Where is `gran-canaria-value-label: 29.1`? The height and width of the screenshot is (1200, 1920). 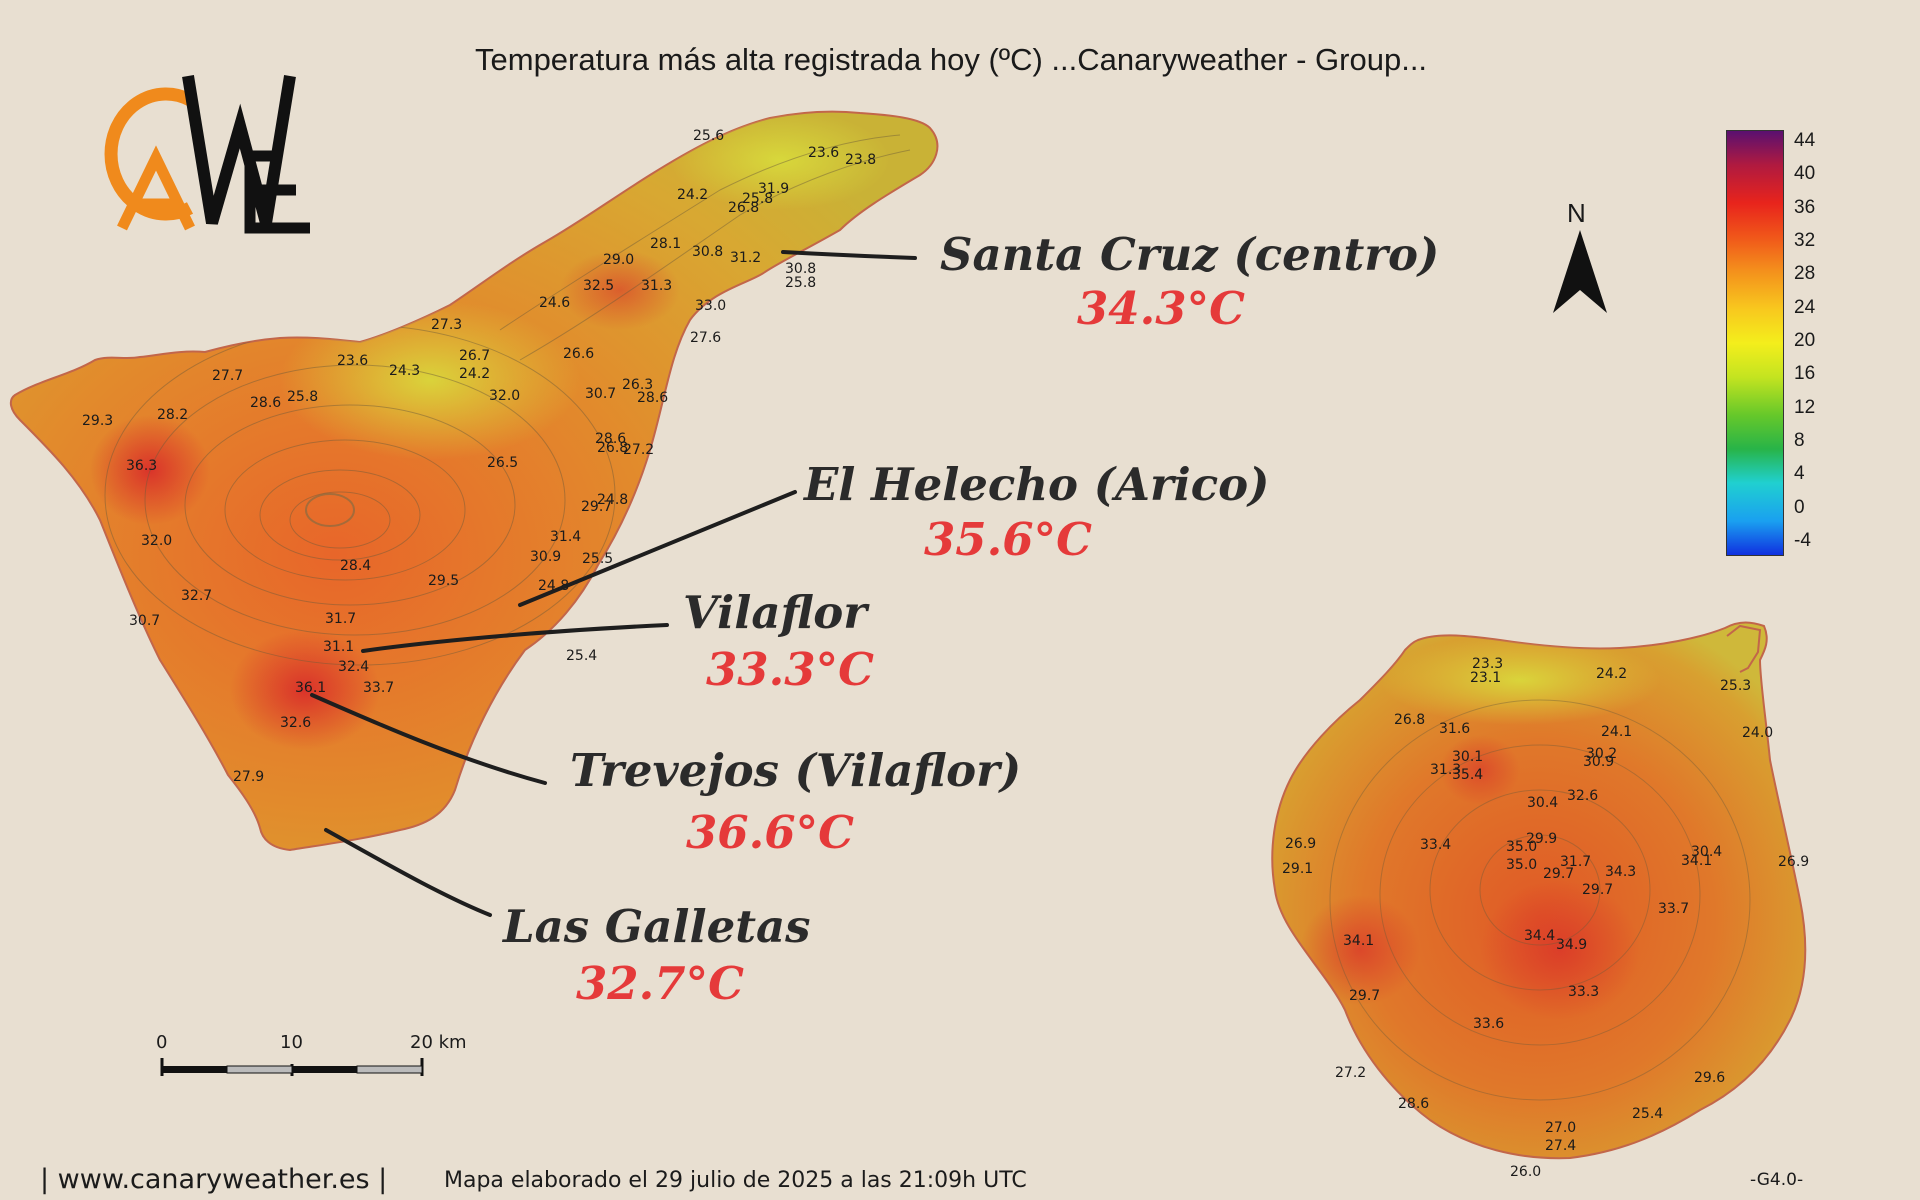 gran-canaria-value-label: 29.1 is located at coordinates (1297, 869).